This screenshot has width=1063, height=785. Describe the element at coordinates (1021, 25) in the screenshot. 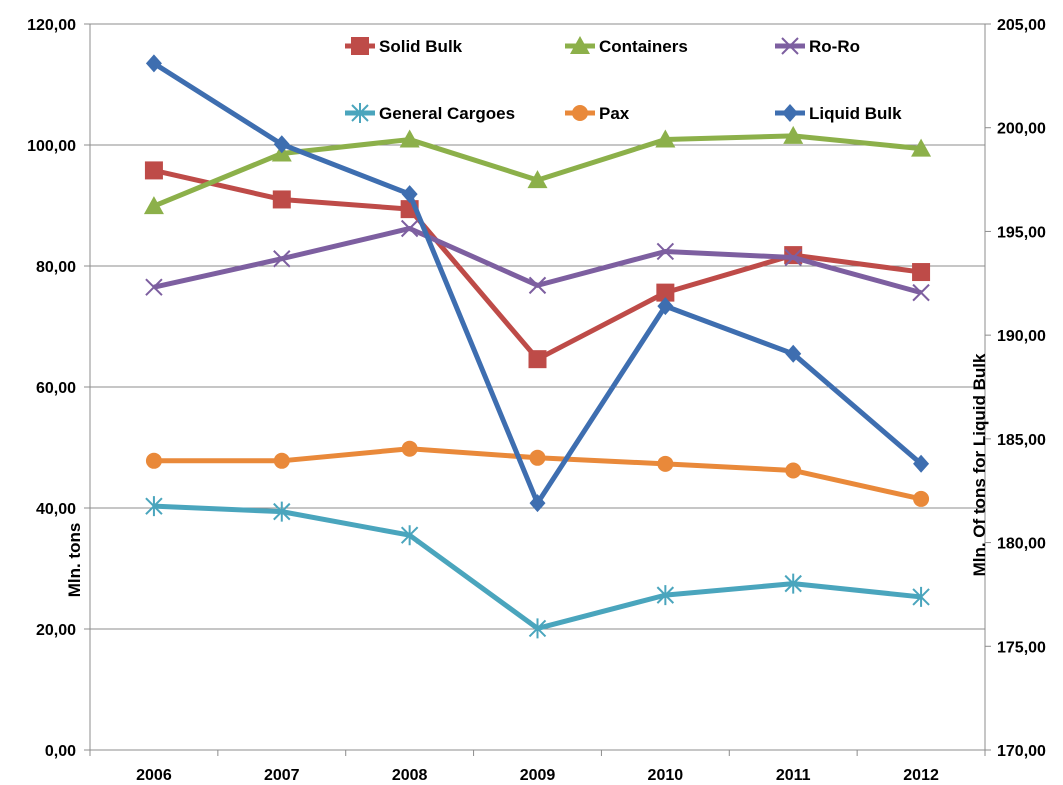

I see `right-tick-label: 205,00` at that location.